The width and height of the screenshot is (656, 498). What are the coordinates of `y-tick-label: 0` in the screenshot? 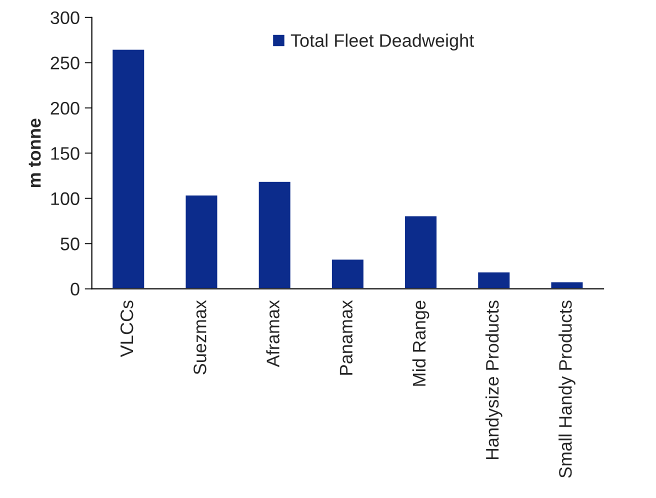 It's located at (75, 289).